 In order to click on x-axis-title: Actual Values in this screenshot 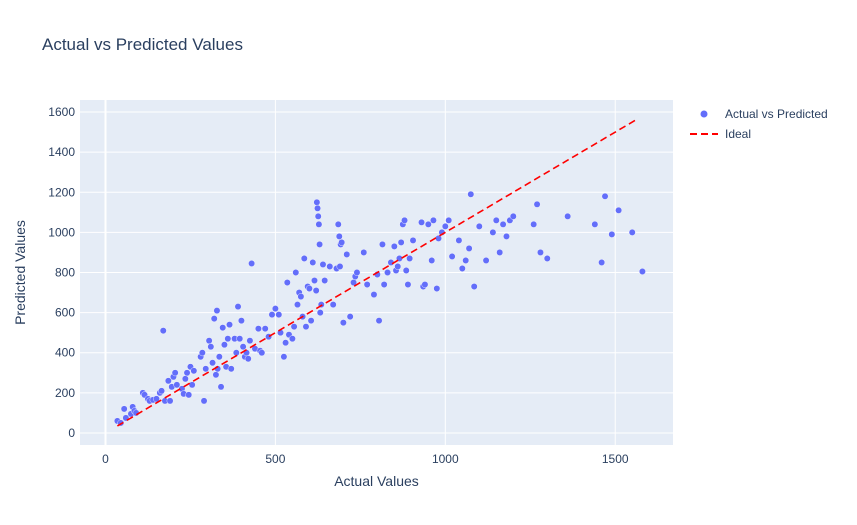, I will do `click(376, 481)`.